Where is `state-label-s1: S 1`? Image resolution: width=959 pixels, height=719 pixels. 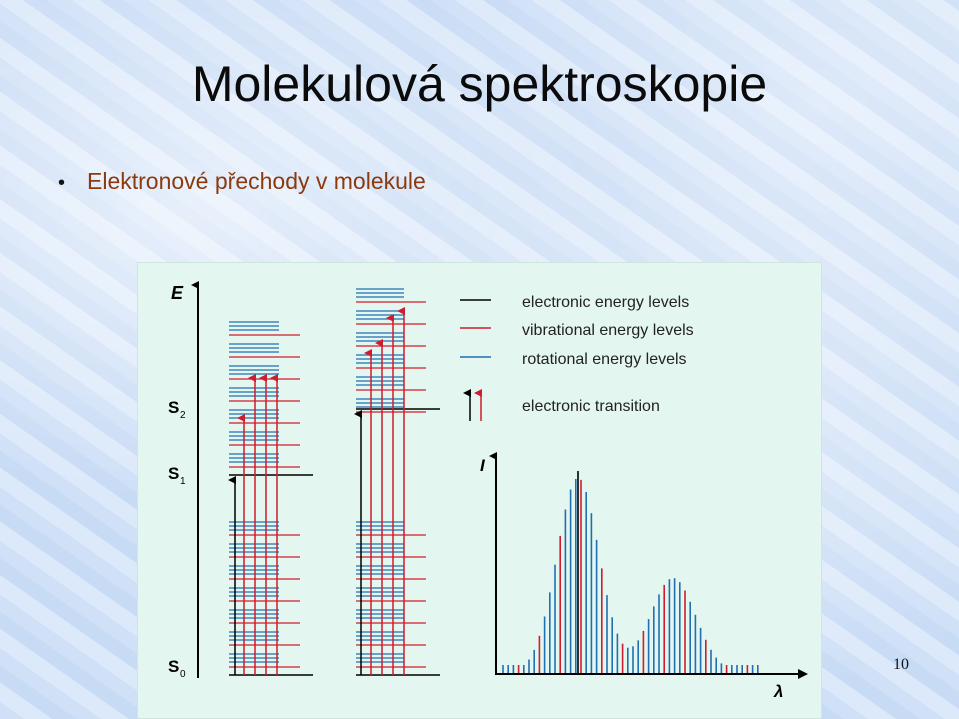
state-label-s1: S 1 is located at coordinates (177, 475).